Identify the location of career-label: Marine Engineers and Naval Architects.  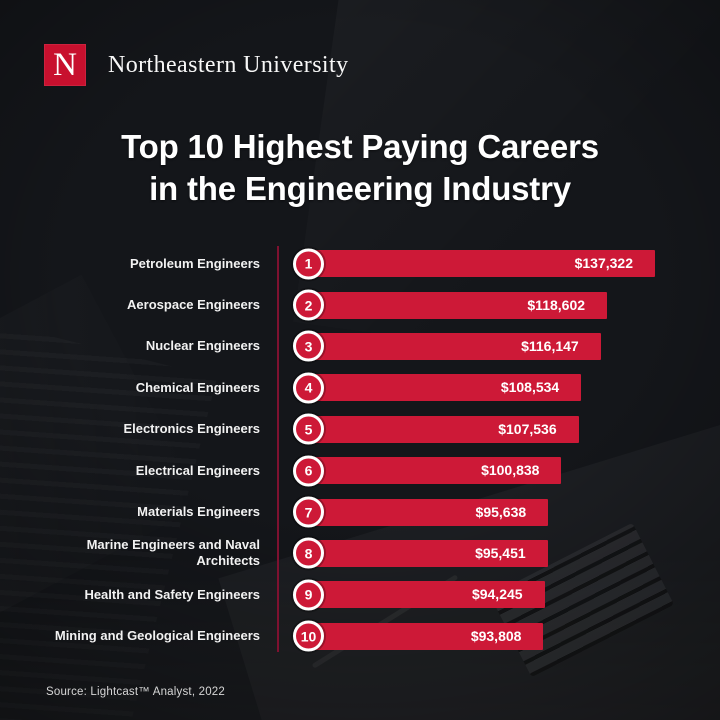
(173, 553).